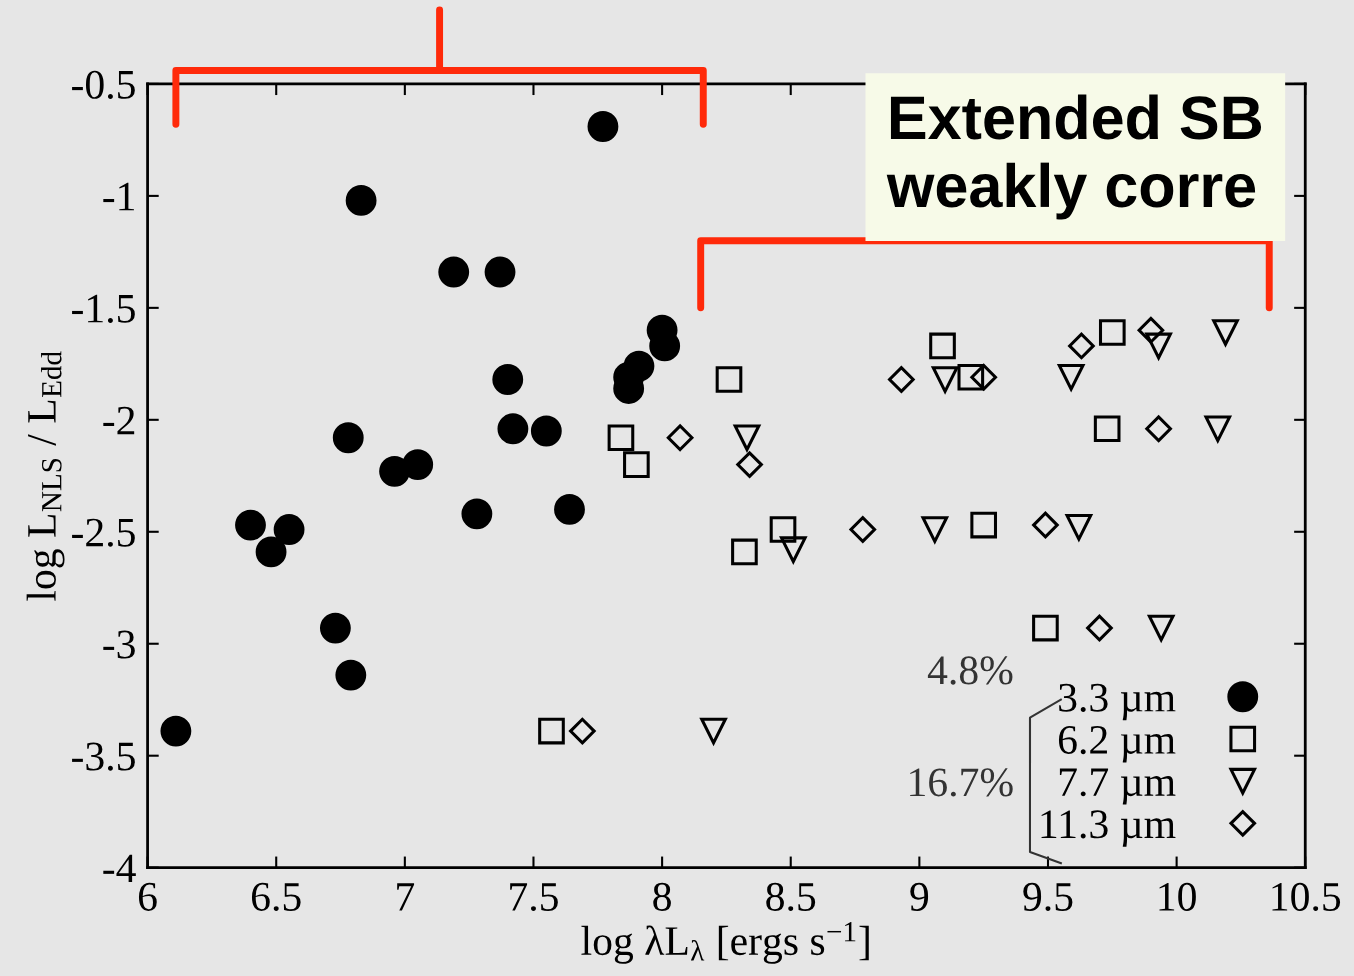  Describe the element at coordinates (919, 896) in the screenshot. I see `x-tick-label: 9` at that location.